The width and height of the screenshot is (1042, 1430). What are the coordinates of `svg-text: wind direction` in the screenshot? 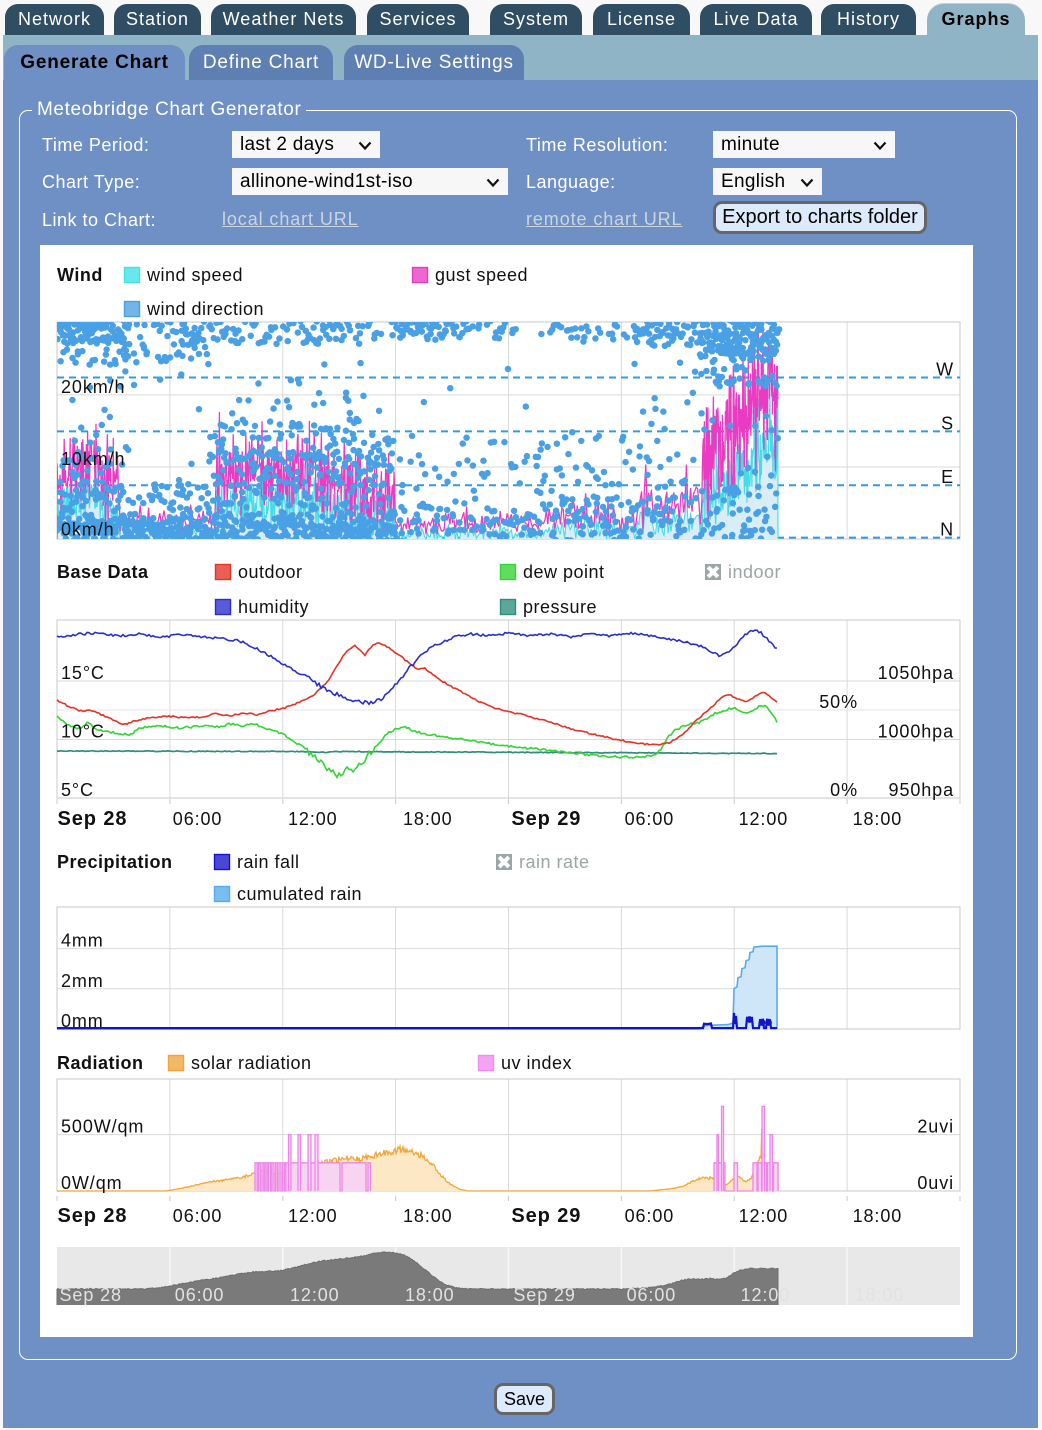 It's located at (205, 309).